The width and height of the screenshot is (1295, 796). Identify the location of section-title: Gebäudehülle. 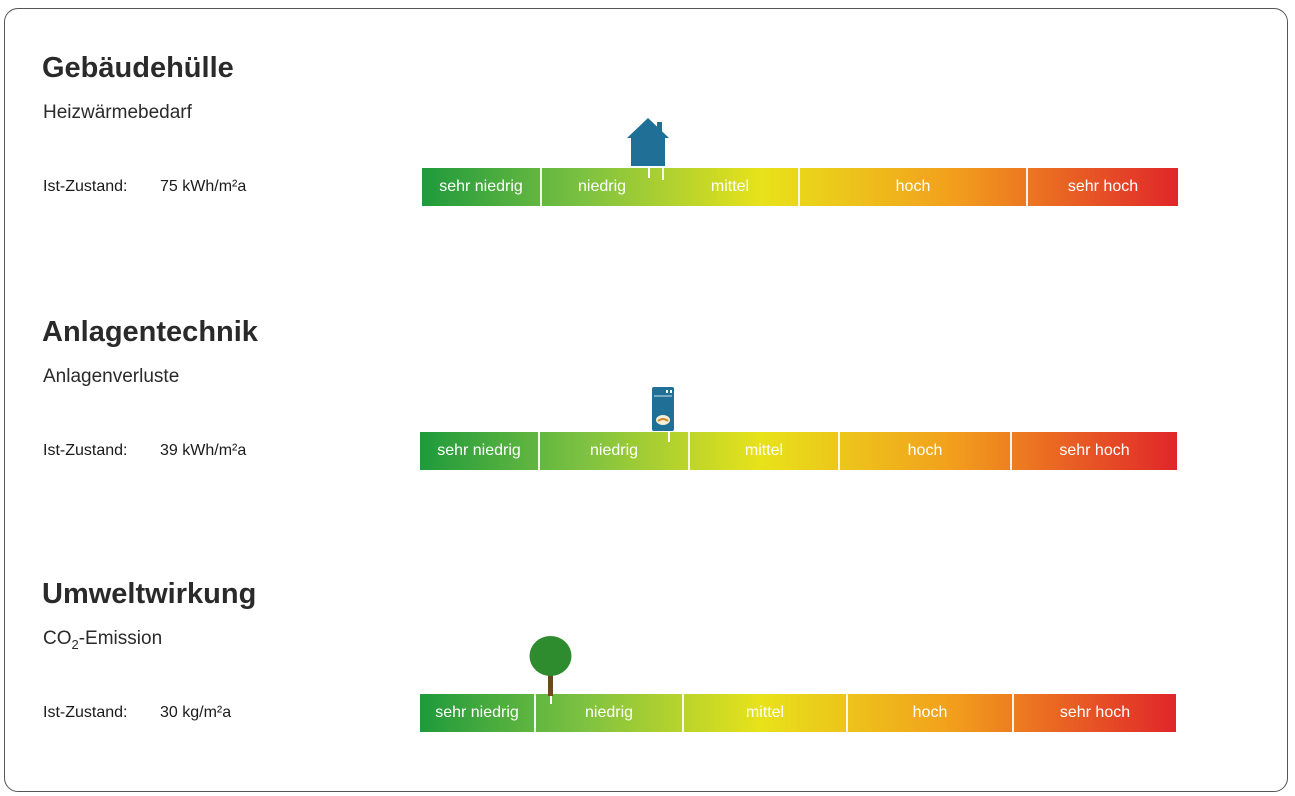
(138, 68).